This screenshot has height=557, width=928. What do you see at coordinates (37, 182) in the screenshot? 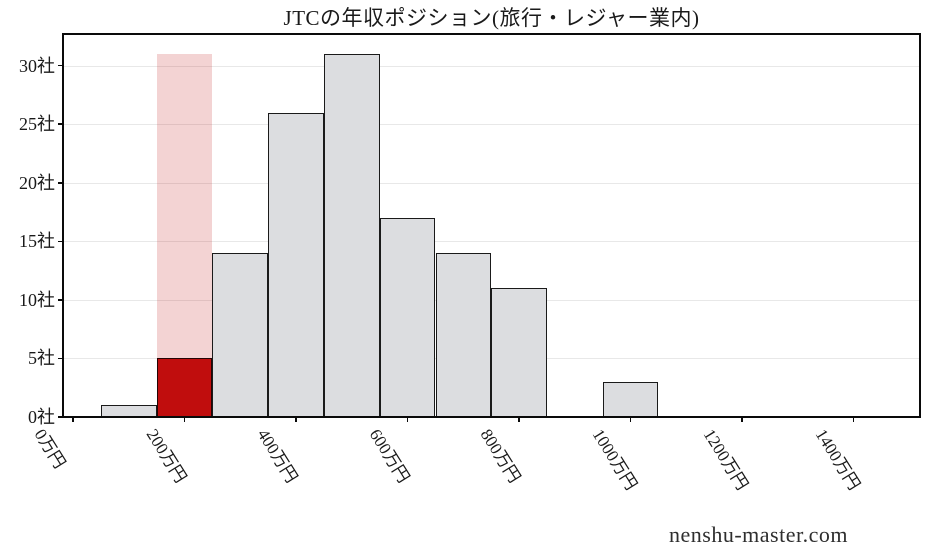
I see `y-tick-label: 20社` at bounding box center [37, 182].